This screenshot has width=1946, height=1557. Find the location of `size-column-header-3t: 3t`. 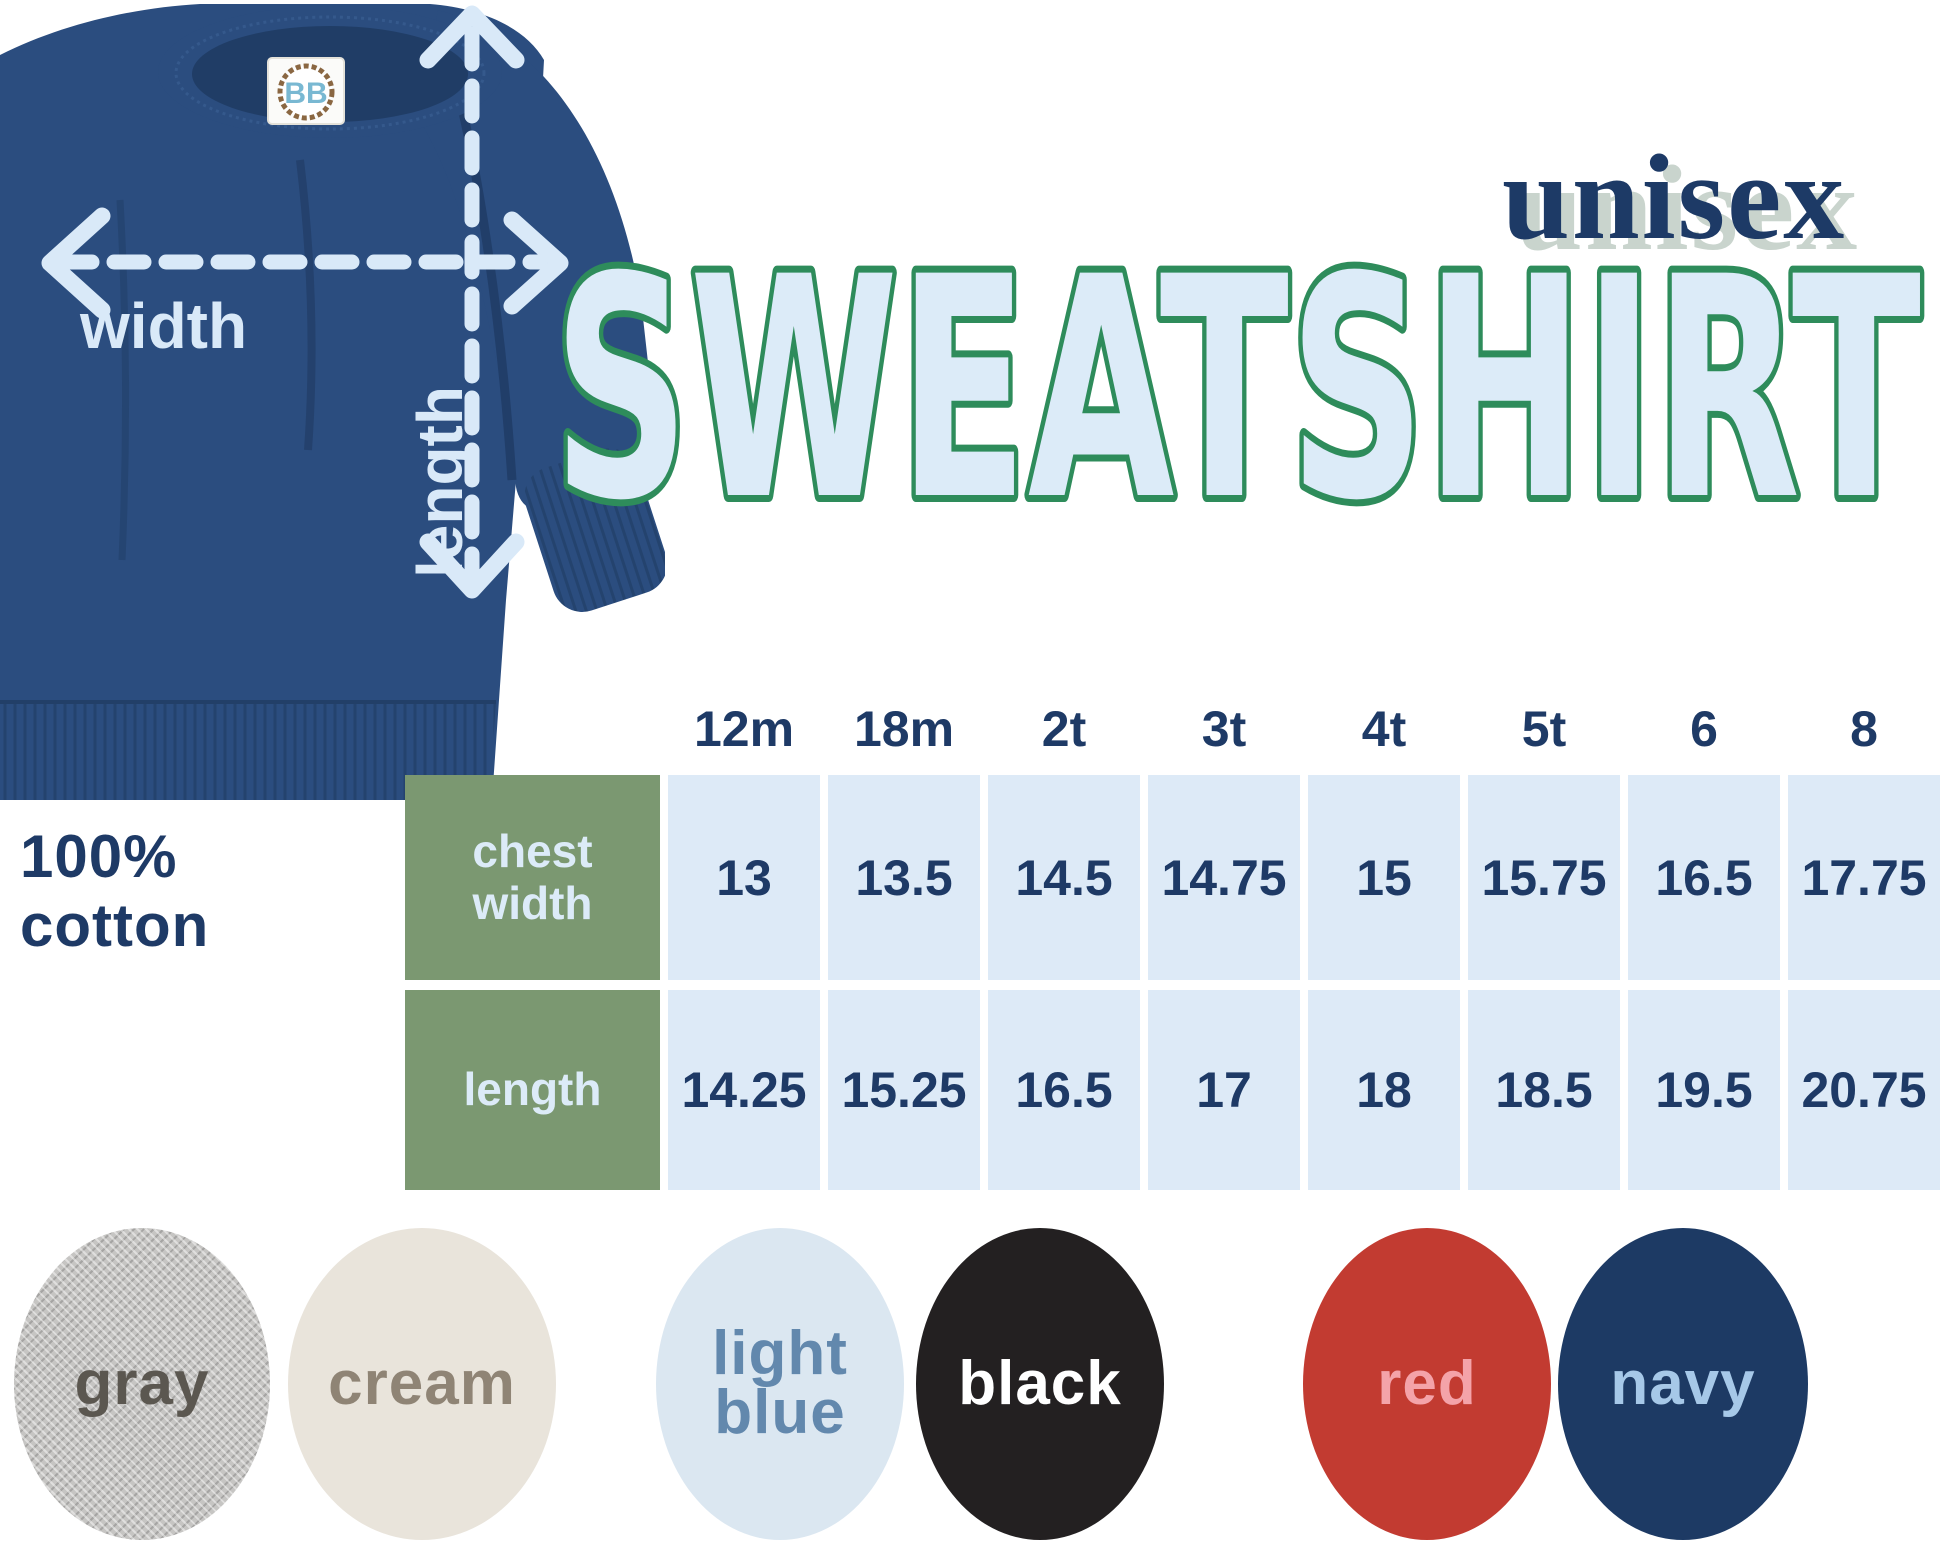

size-column-header-3t: 3t is located at coordinates (1224, 729).